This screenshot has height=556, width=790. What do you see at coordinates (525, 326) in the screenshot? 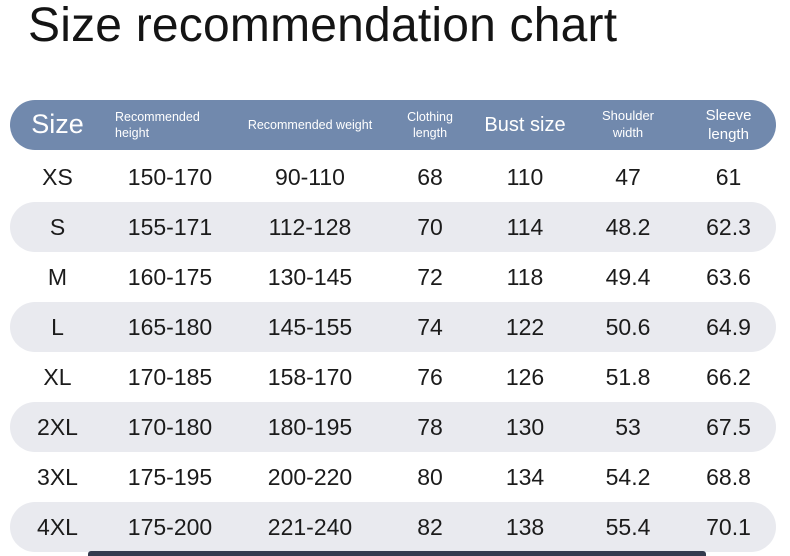
I see `cell-bust-size: 122` at bounding box center [525, 326].